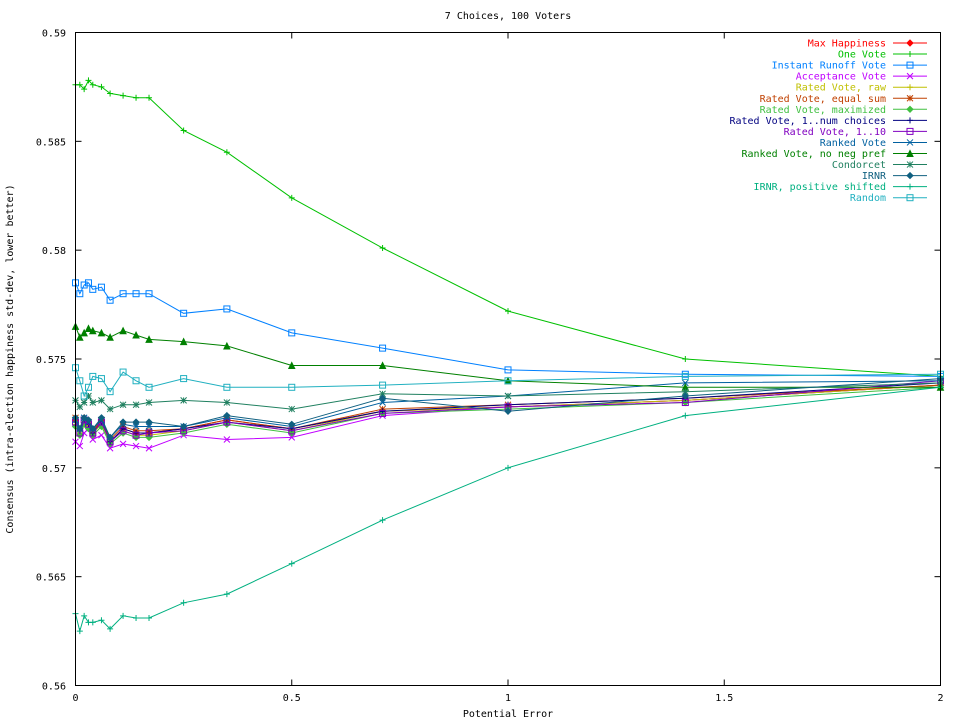  I want to click on legend-item: Ranked Vote, no neg pref, so click(834, 154).